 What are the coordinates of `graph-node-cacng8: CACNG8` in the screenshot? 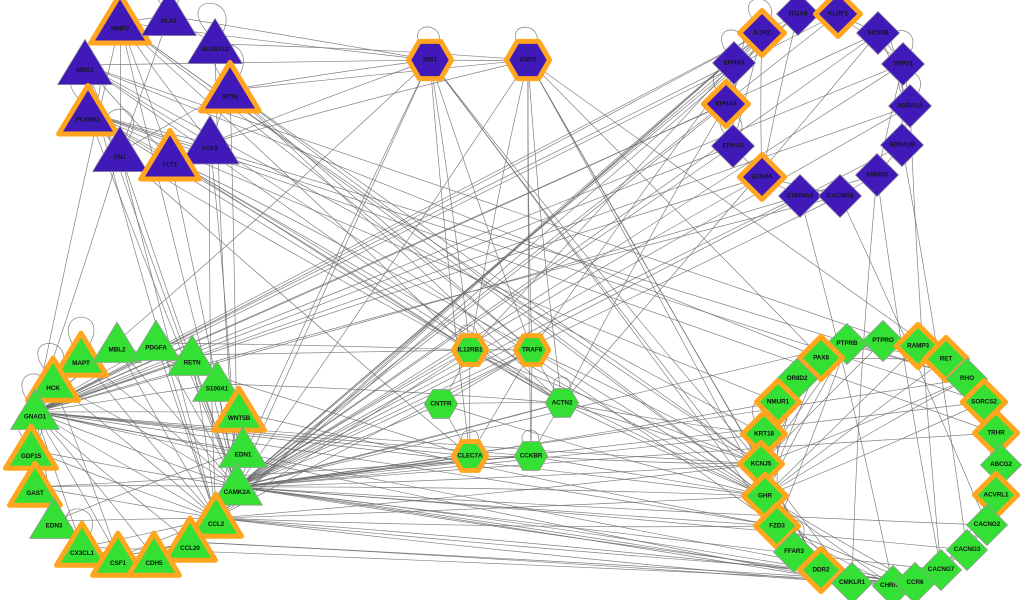 It's located at (840, 196).